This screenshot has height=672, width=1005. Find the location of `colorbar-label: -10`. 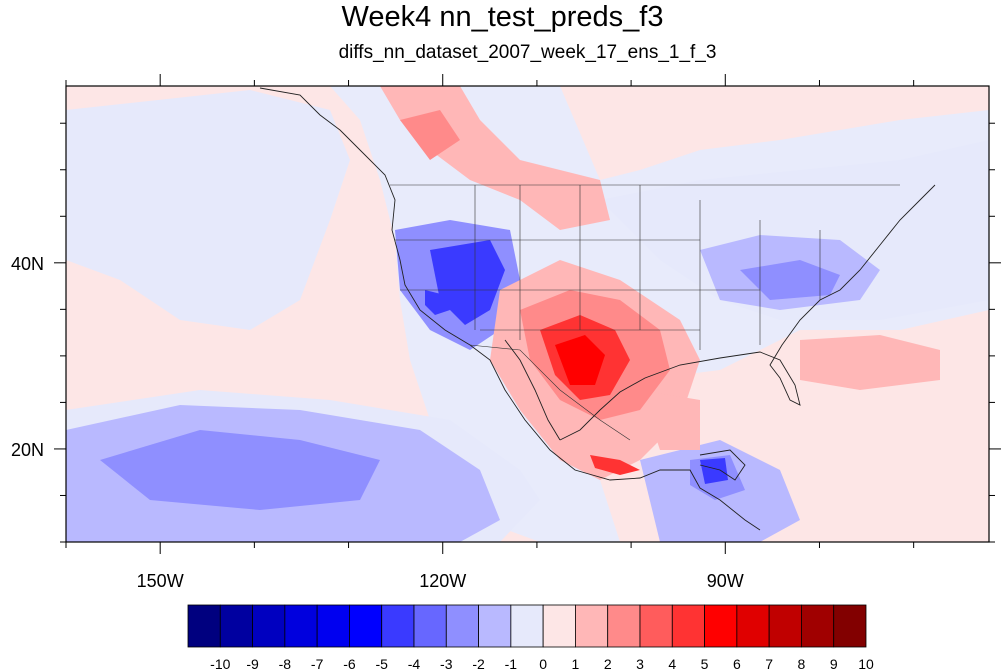

colorbar-label: -10 is located at coordinates (220, 664).